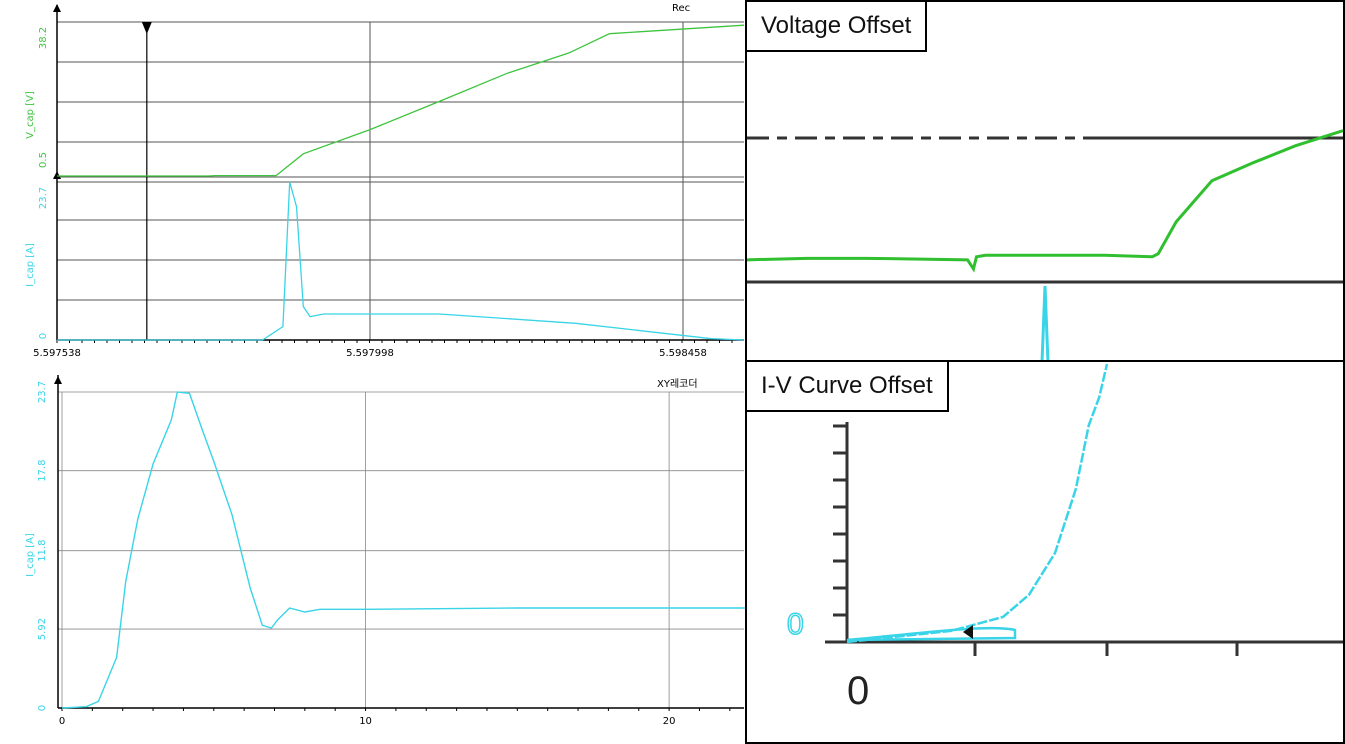 The image size is (1345, 744). What do you see at coordinates (681, 8) in the screenshot?
I see `recorder-title: Rec` at bounding box center [681, 8].